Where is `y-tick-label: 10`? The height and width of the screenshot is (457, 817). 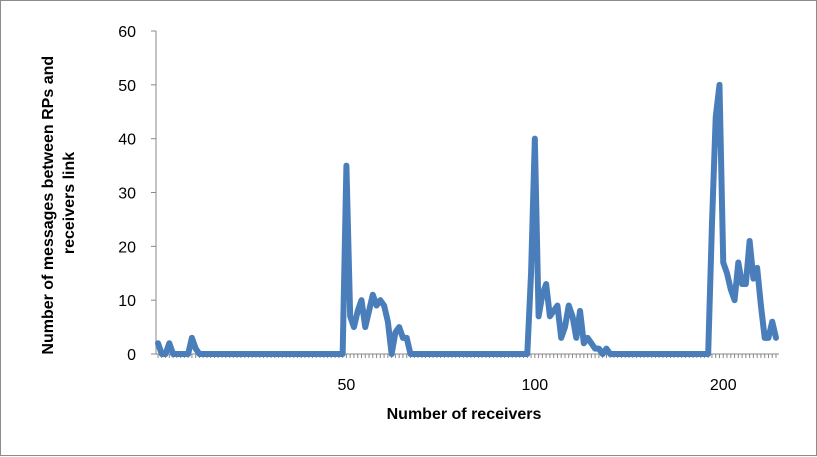
y-tick-label: 10 is located at coordinates (127, 301).